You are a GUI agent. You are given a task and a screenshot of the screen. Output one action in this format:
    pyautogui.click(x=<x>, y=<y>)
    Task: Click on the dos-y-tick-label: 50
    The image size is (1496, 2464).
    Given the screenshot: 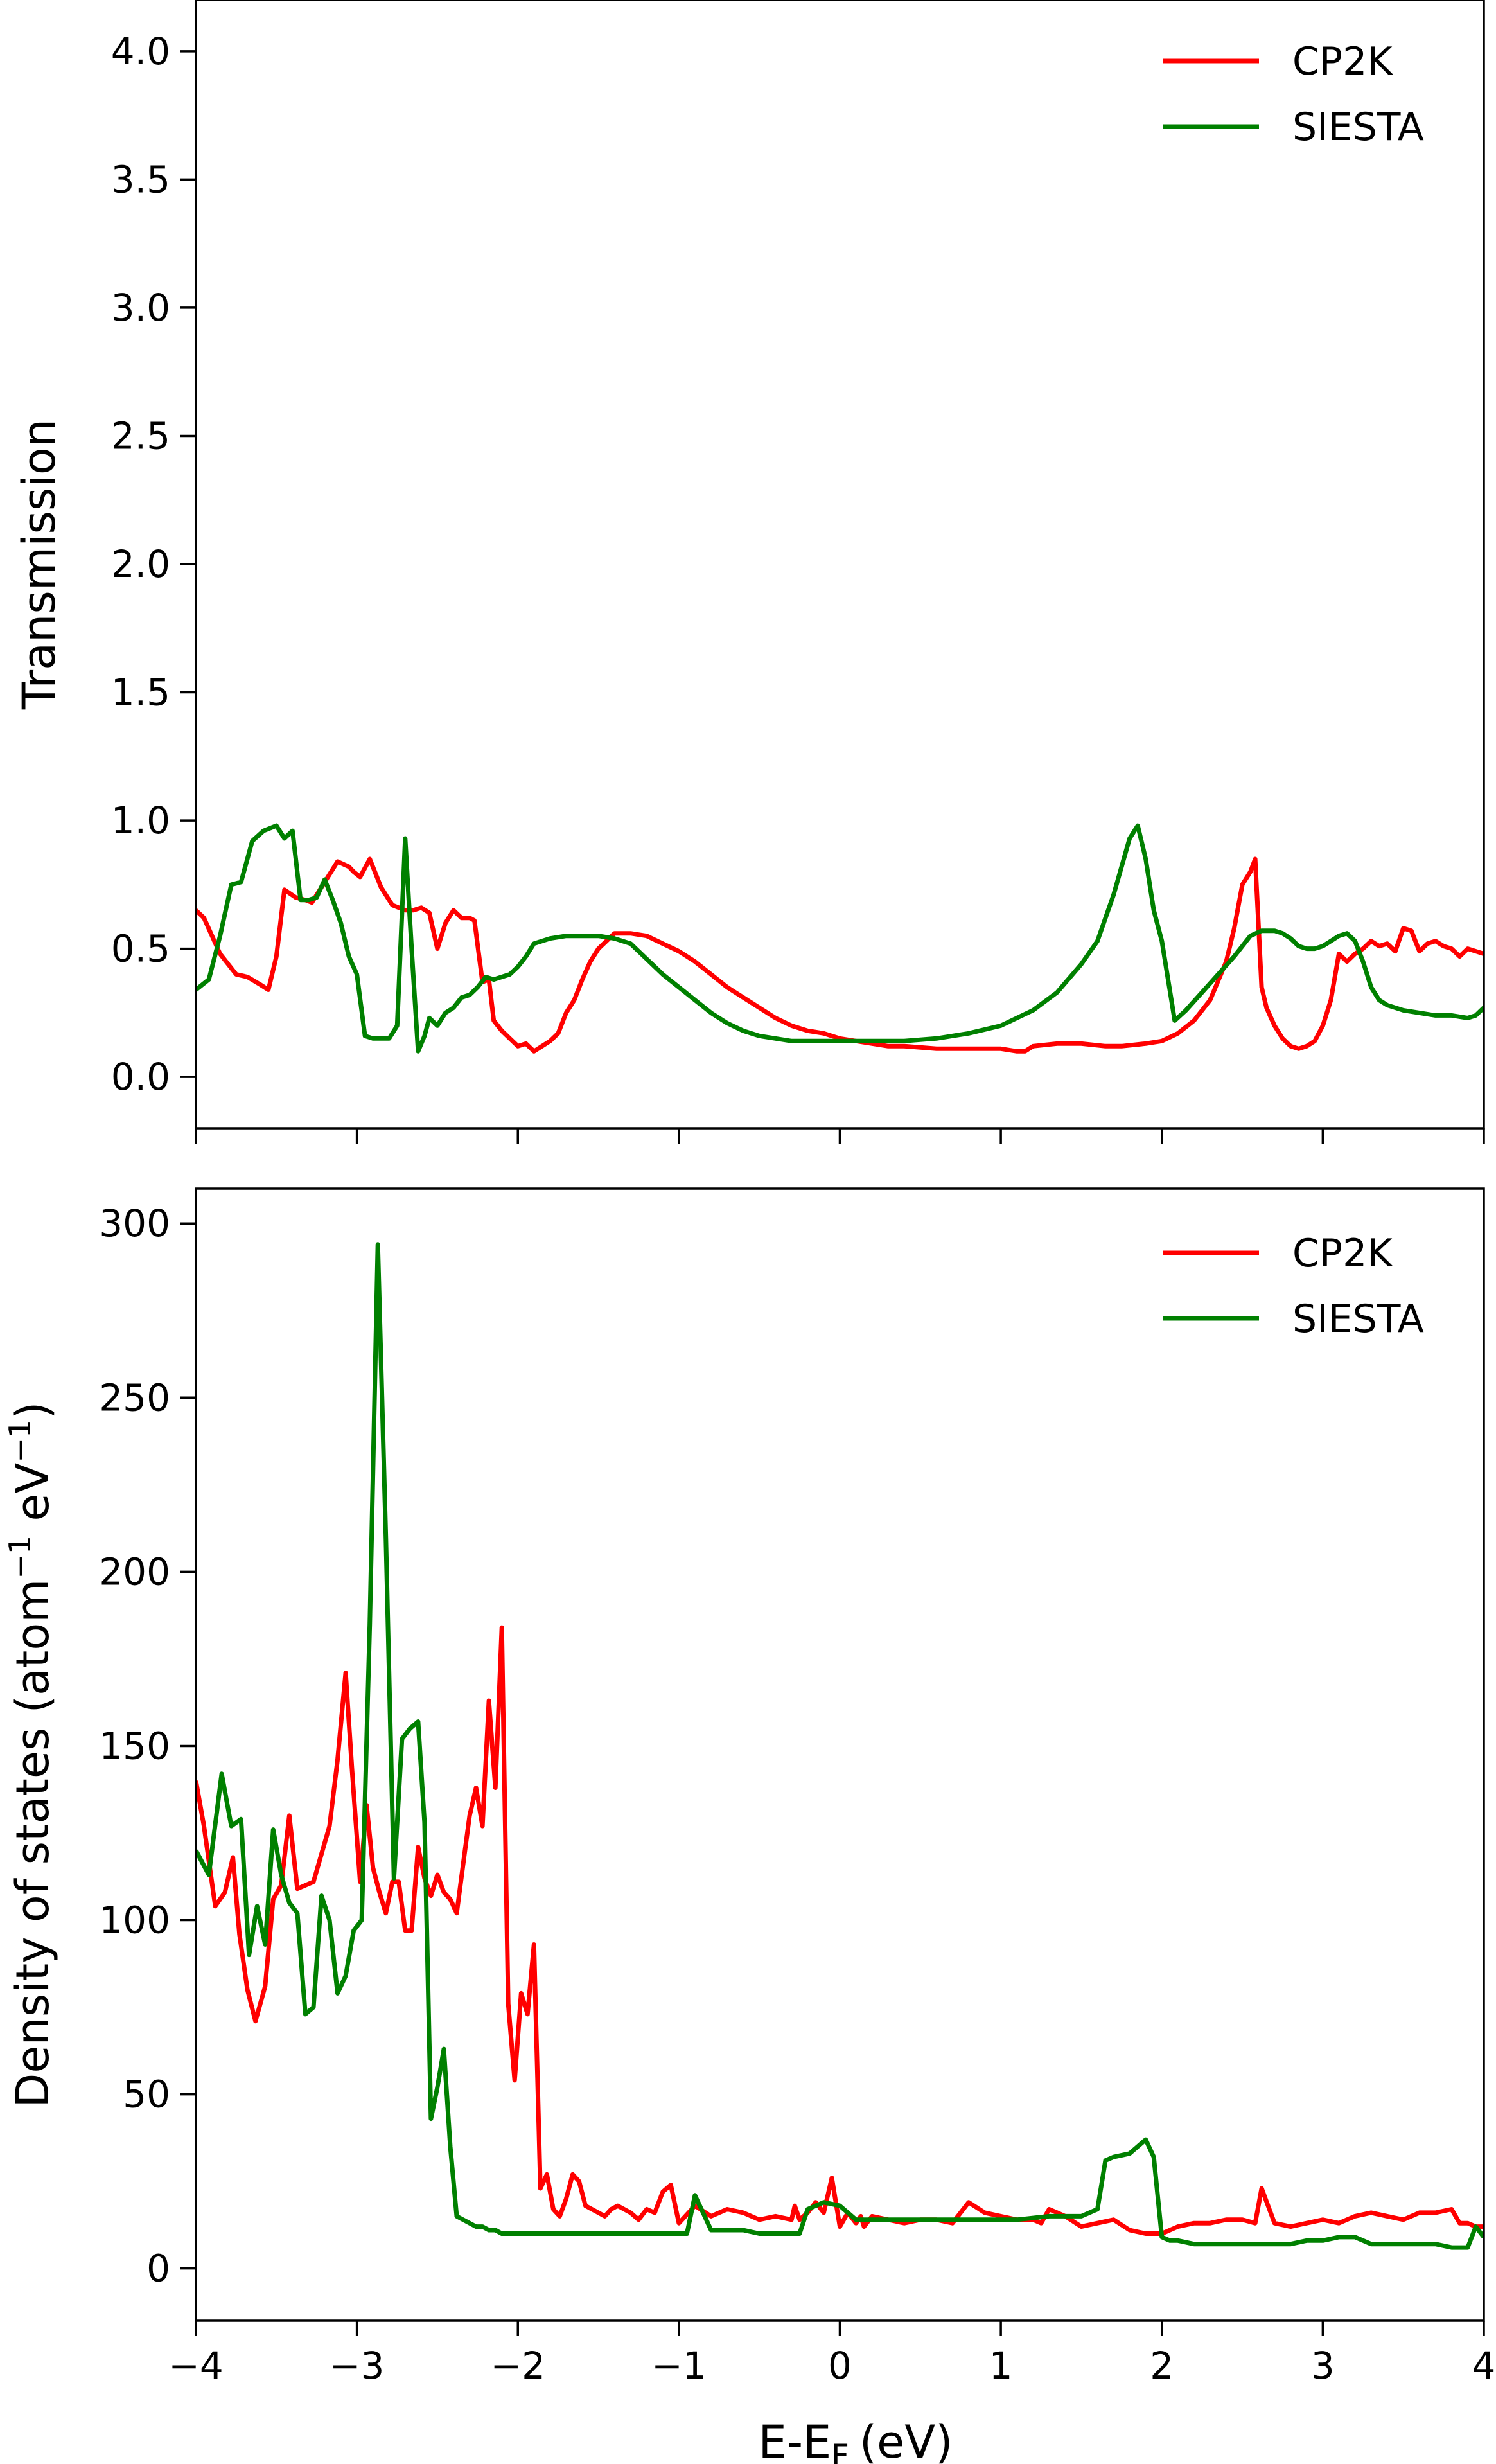 What is the action you would take?
    pyautogui.click(x=146, y=2094)
    